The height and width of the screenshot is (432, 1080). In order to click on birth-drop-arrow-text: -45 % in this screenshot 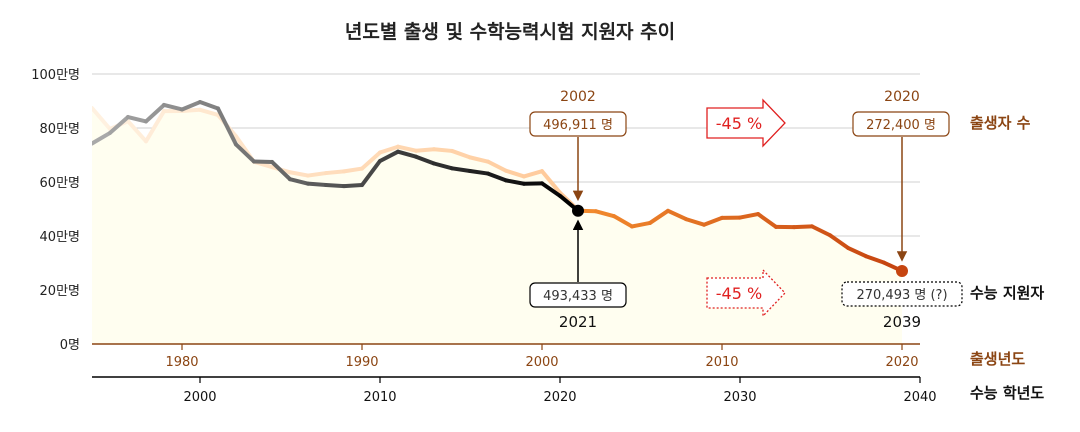, I will do `click(739, 123)`.